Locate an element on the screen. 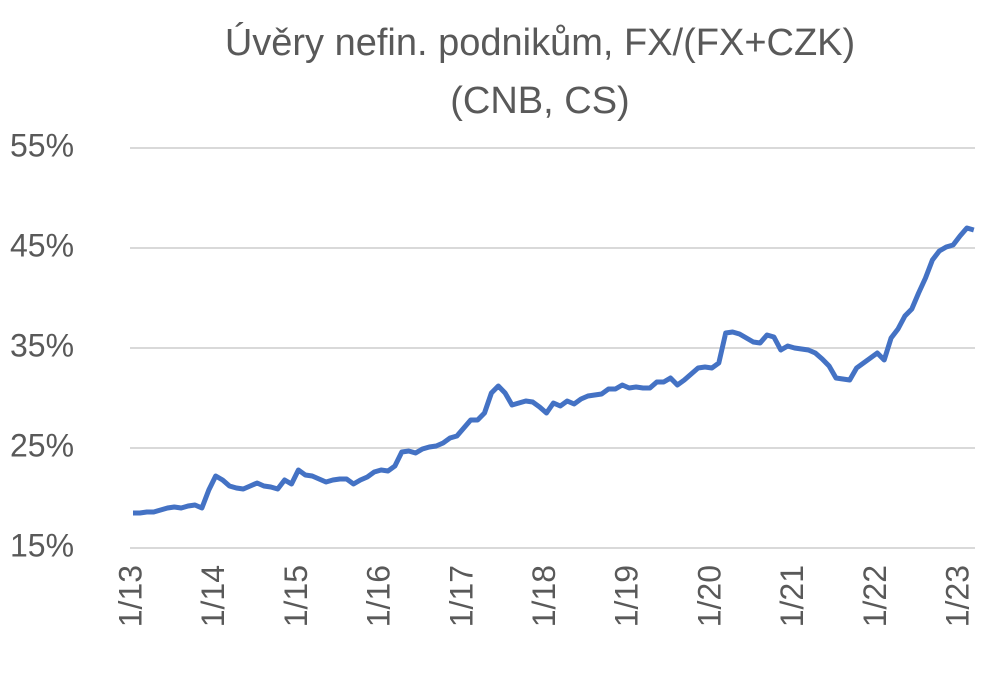 The image size is (997, 677). x-tick-label: 1/22 is located at coordinates (875, 596).